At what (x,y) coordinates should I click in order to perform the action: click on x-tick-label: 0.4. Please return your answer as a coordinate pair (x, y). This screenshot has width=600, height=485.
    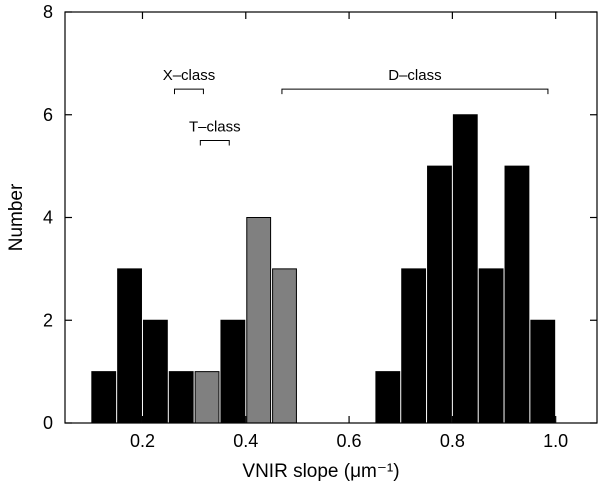
    Looking at the image, I should click on (245, 441).